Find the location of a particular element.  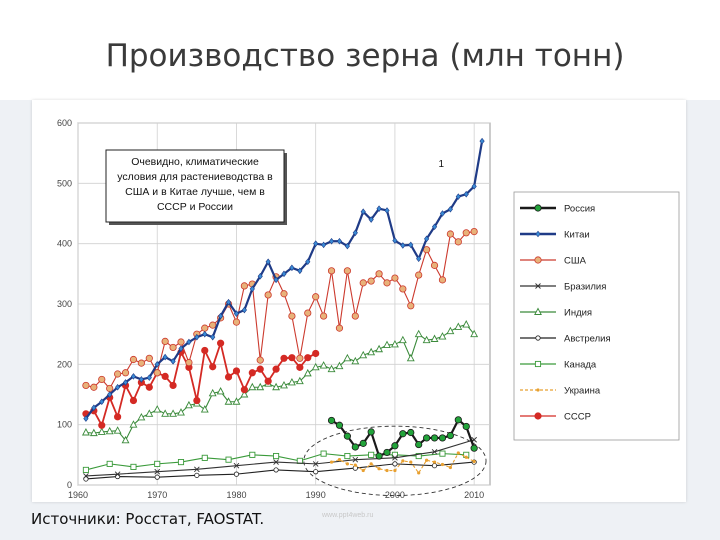

source-note: Источники: Росстат, FAOSTAT. is located at coordinates (148, 519).